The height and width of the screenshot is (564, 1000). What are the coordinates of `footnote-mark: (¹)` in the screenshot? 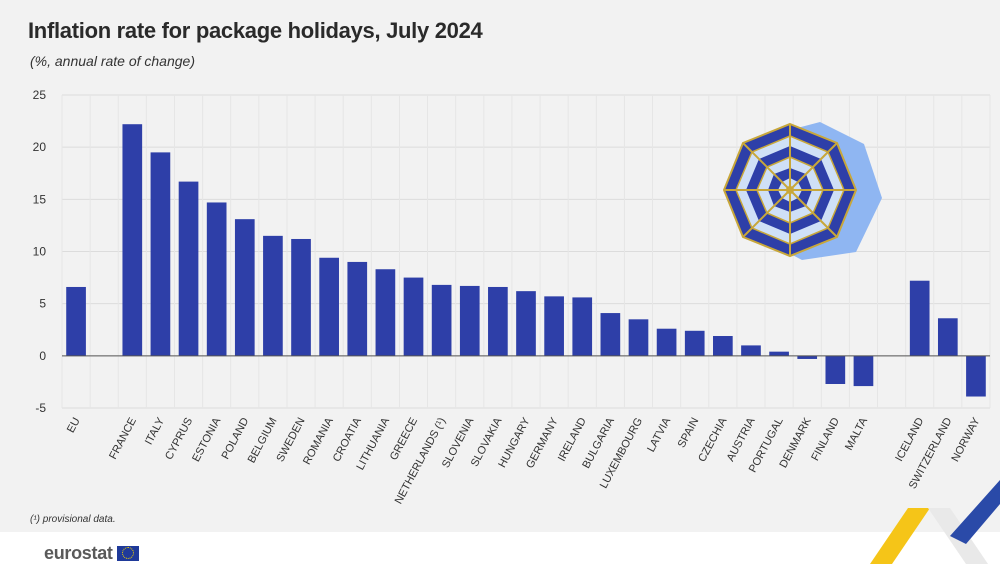 It's located at (35, 519).